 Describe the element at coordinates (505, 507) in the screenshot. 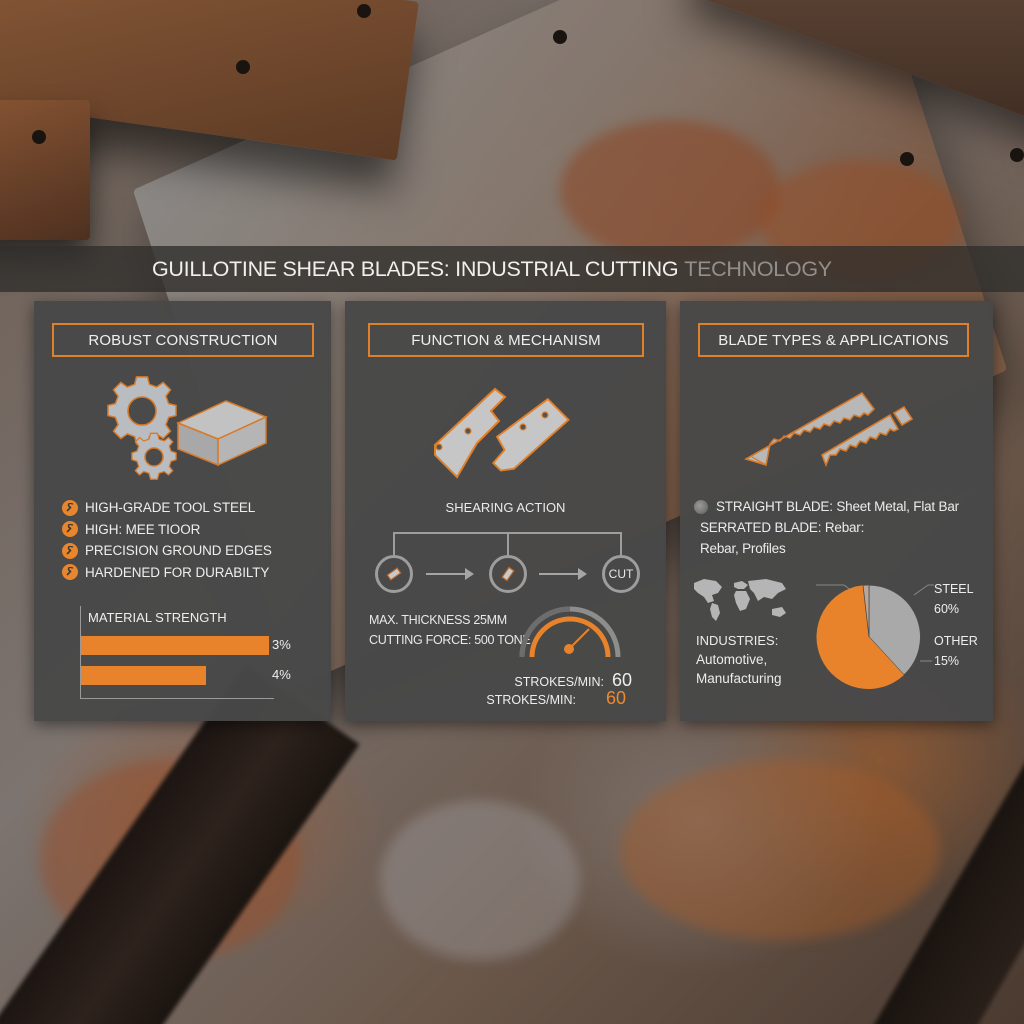

I see `shearing-action-title: SHEARING ACTION` at that location.